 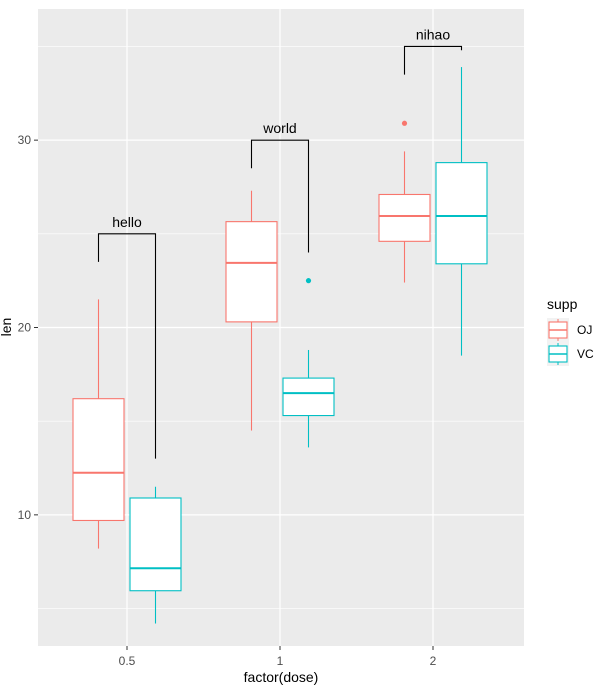 I want to click on legend: supp OJ VC, so click(x=570, y=331).